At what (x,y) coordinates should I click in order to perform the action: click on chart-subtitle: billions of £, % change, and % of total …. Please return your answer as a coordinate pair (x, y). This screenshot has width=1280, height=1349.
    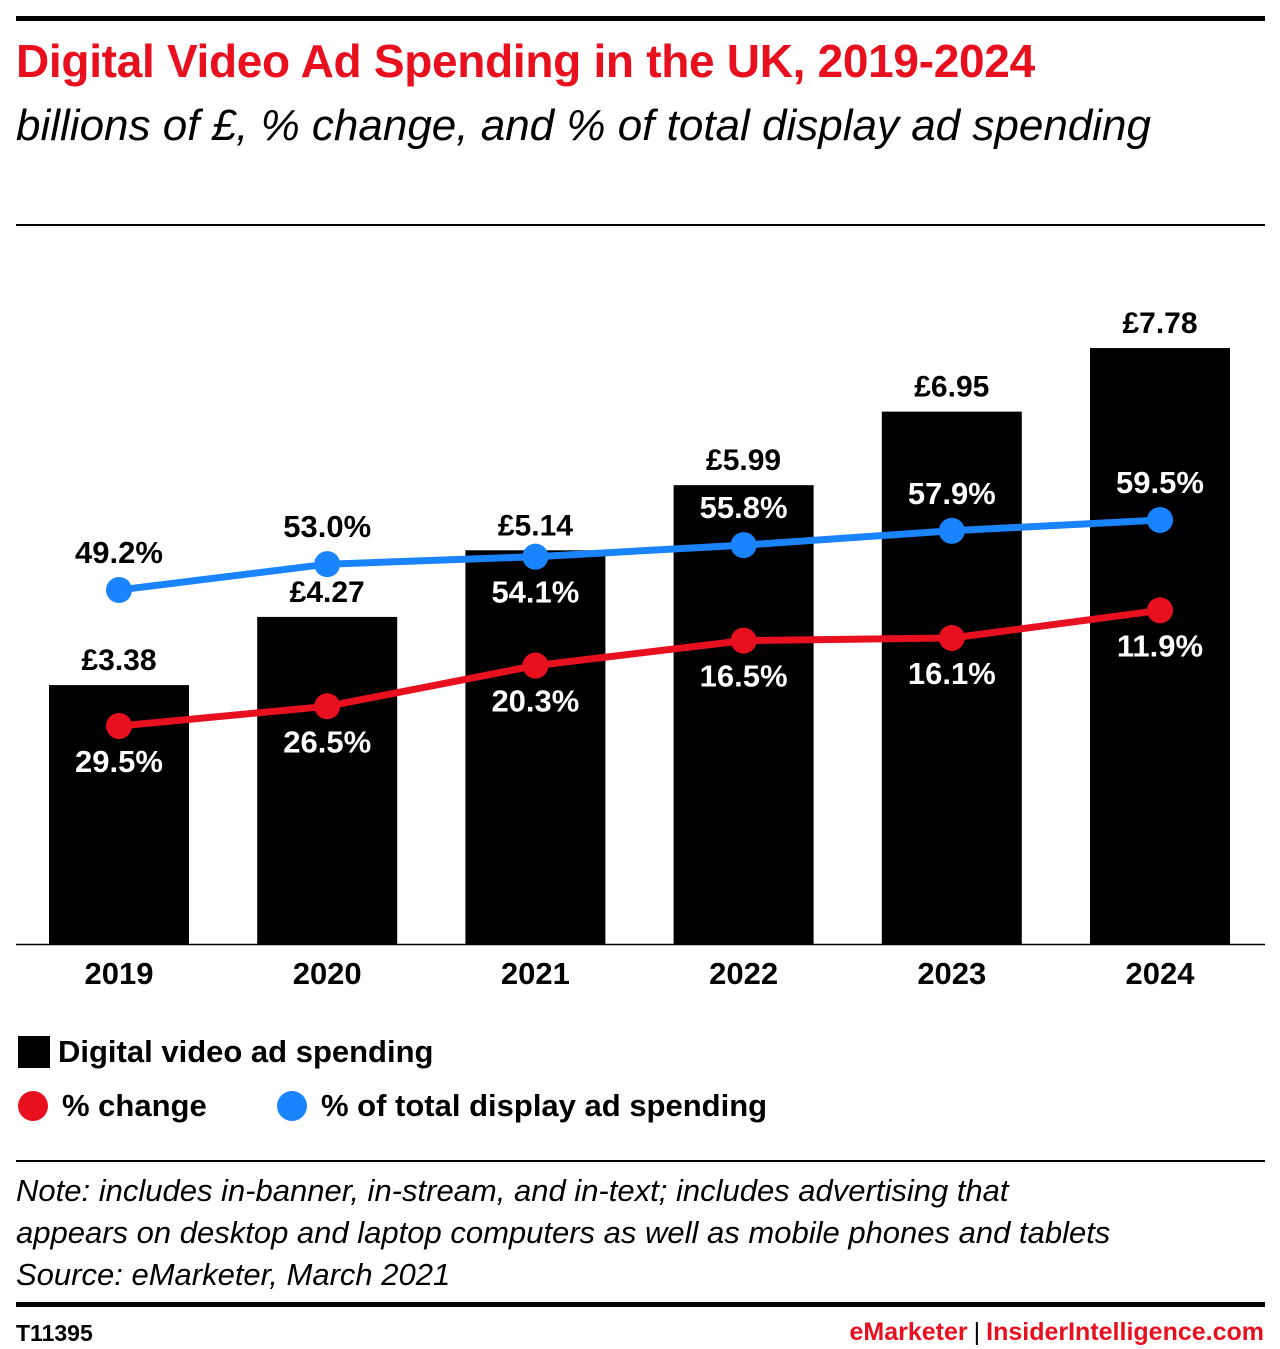
    Looking at the image, I should click on (583, 125).